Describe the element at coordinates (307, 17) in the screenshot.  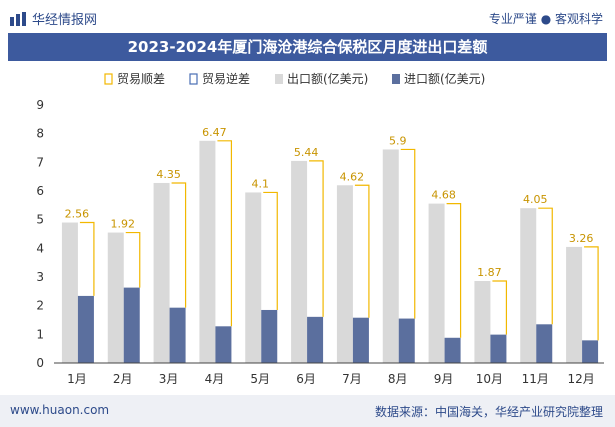
I see `top-bar: 华经情报网 专业严谨 ● 客观科学` at that location.